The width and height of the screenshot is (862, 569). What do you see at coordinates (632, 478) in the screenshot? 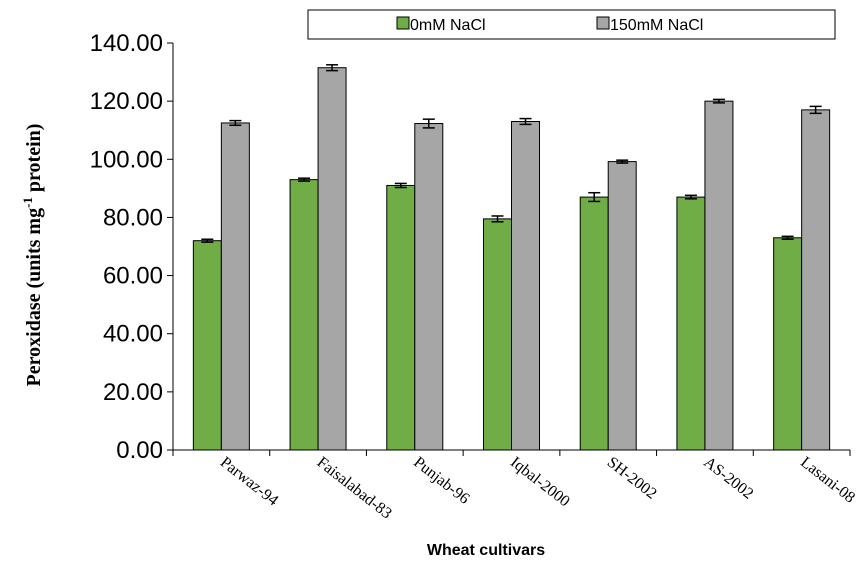
I see `x-tick-label-sh-2002: SH-2002` at bounding box center [632, 478].